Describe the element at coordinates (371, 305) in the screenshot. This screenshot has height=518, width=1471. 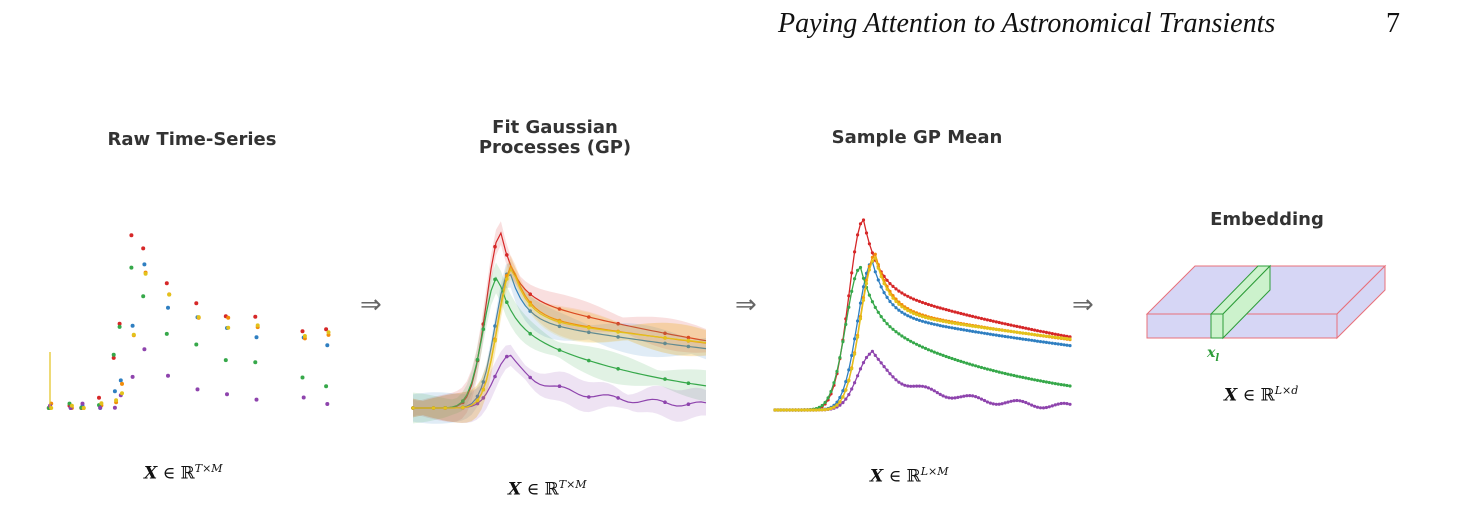
I see `arrow-1: ⇒` at that location.